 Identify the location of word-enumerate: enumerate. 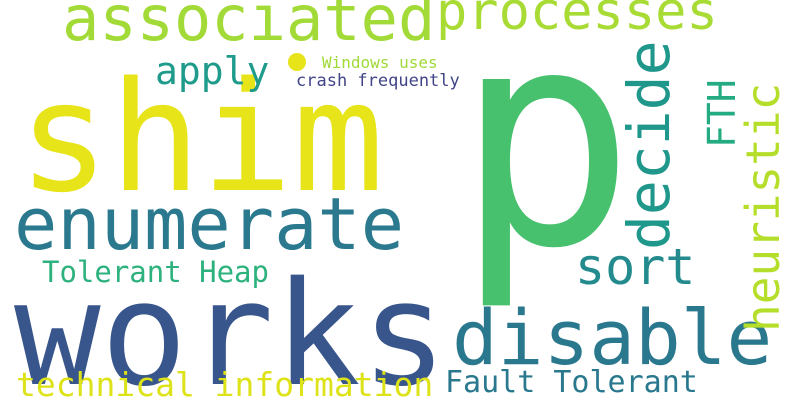
(209, 224).